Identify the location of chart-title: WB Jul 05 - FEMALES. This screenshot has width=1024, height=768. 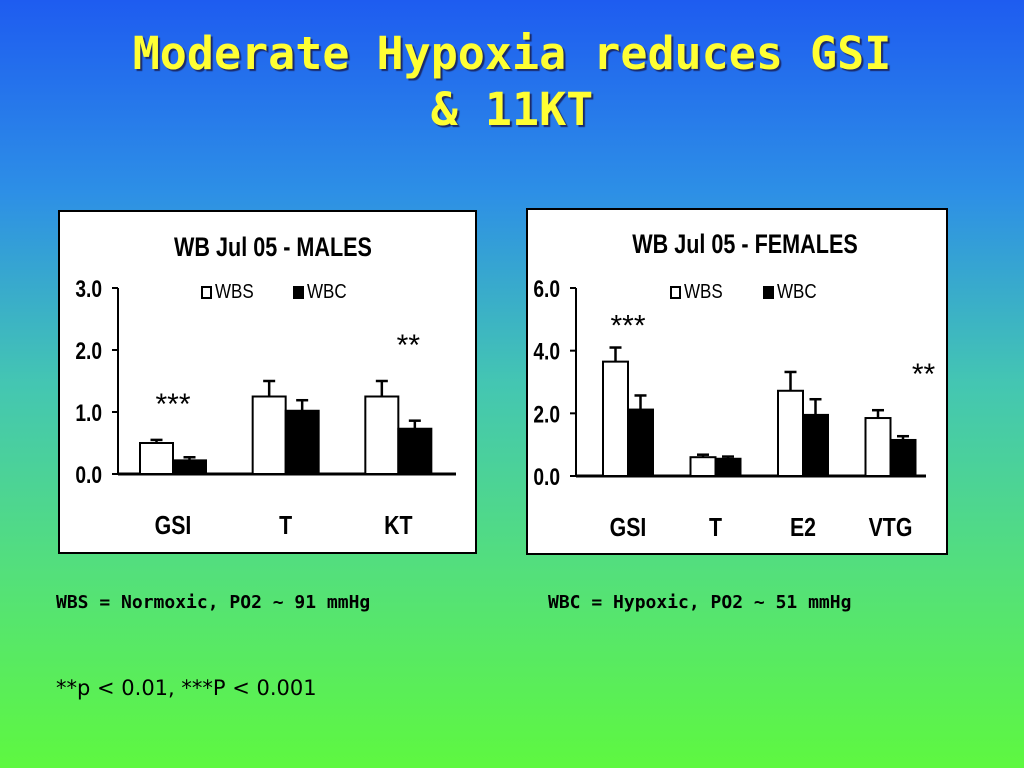
(745, 245).